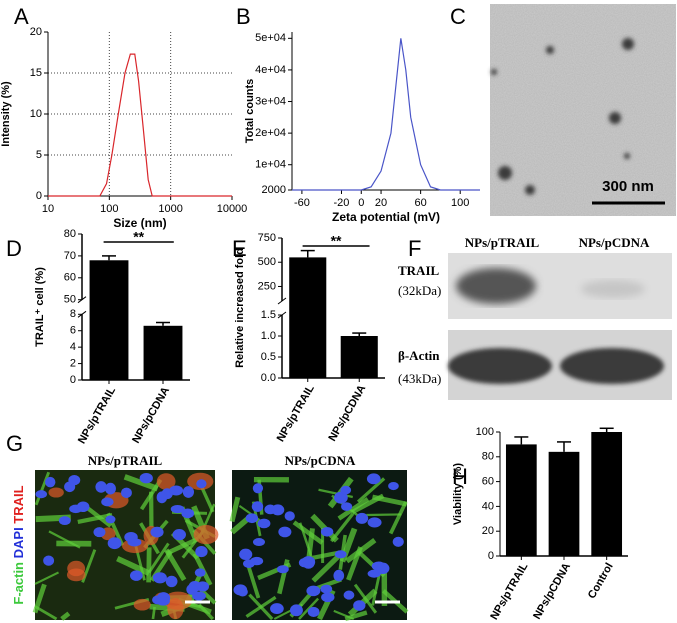 The height and width of the screenshot is (623, 677). What do you see at coordinates (270, 70) in the screenshot?
I see `y-tick-label: 4e+04` at bounding box center [270, 70].